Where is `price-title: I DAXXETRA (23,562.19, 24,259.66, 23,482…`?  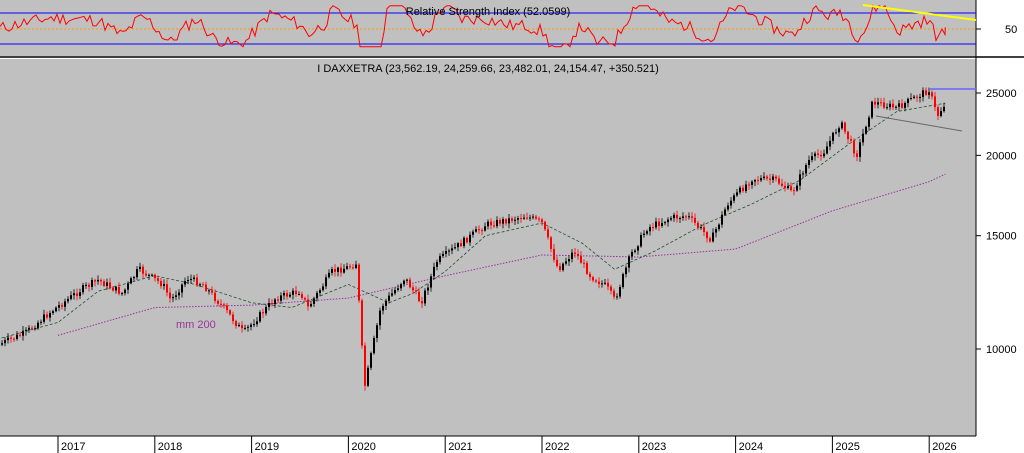
price-title: I DAXXETRA (23,562.19, 24,259.66, 23,482… is located at coordinates (488, 69).